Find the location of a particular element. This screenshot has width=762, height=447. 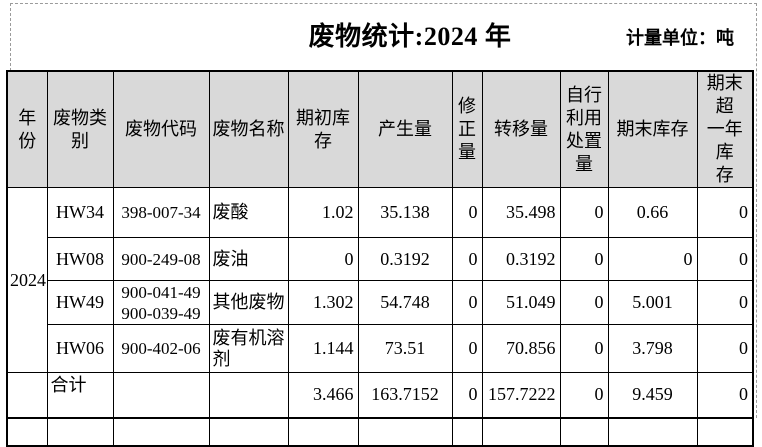

category-cell: HW34 is located at coordinates (80, 212).